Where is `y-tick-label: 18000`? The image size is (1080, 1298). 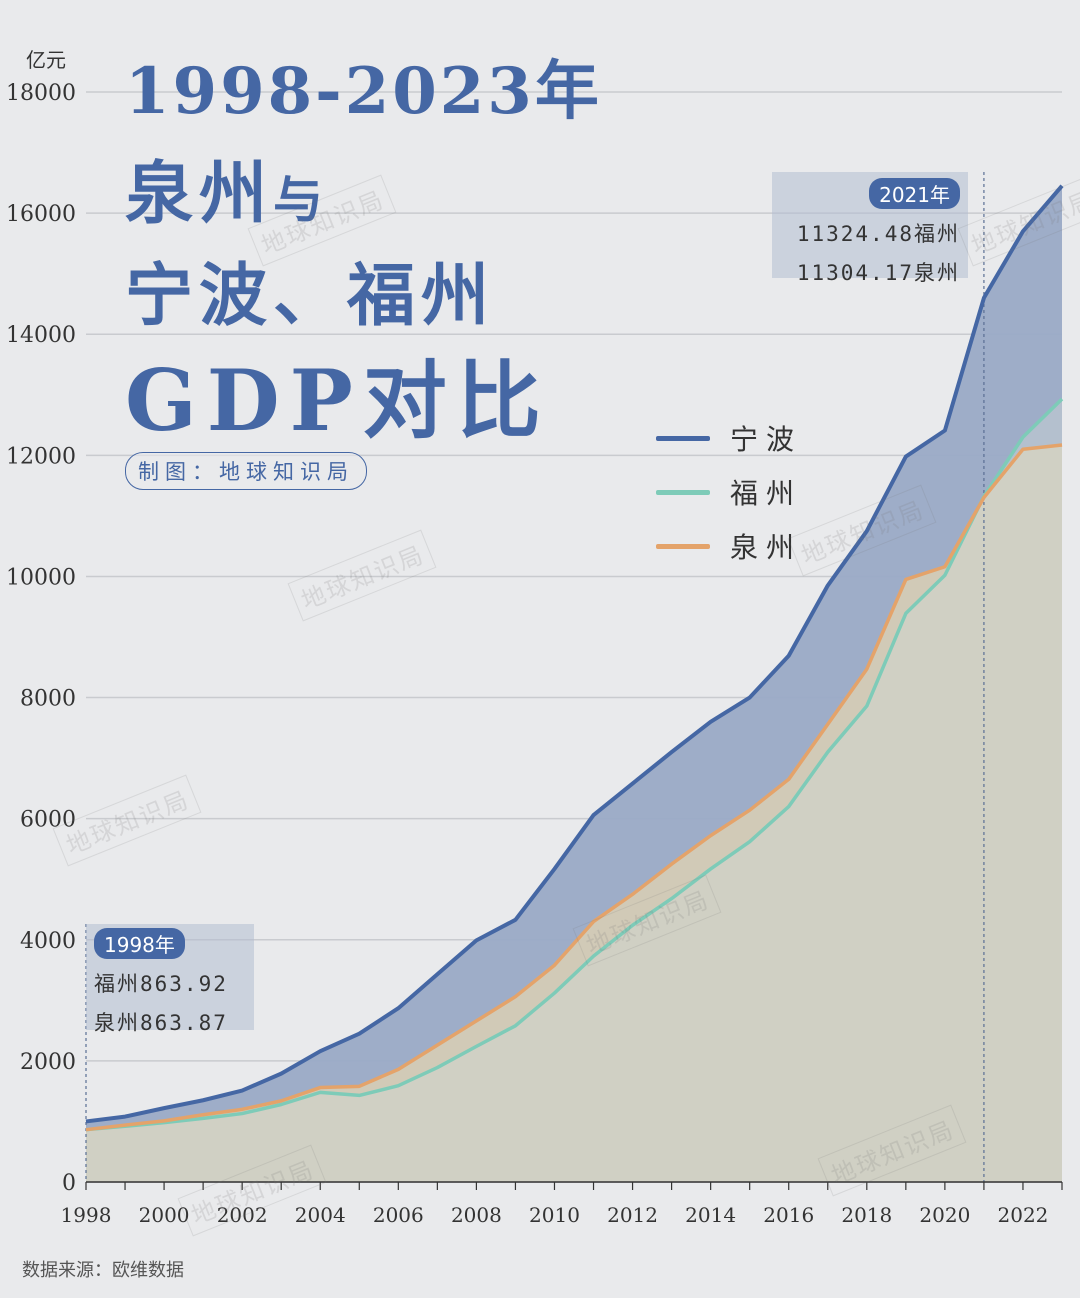
y-tick-label: 18000 is located at coordinates (41, 93).